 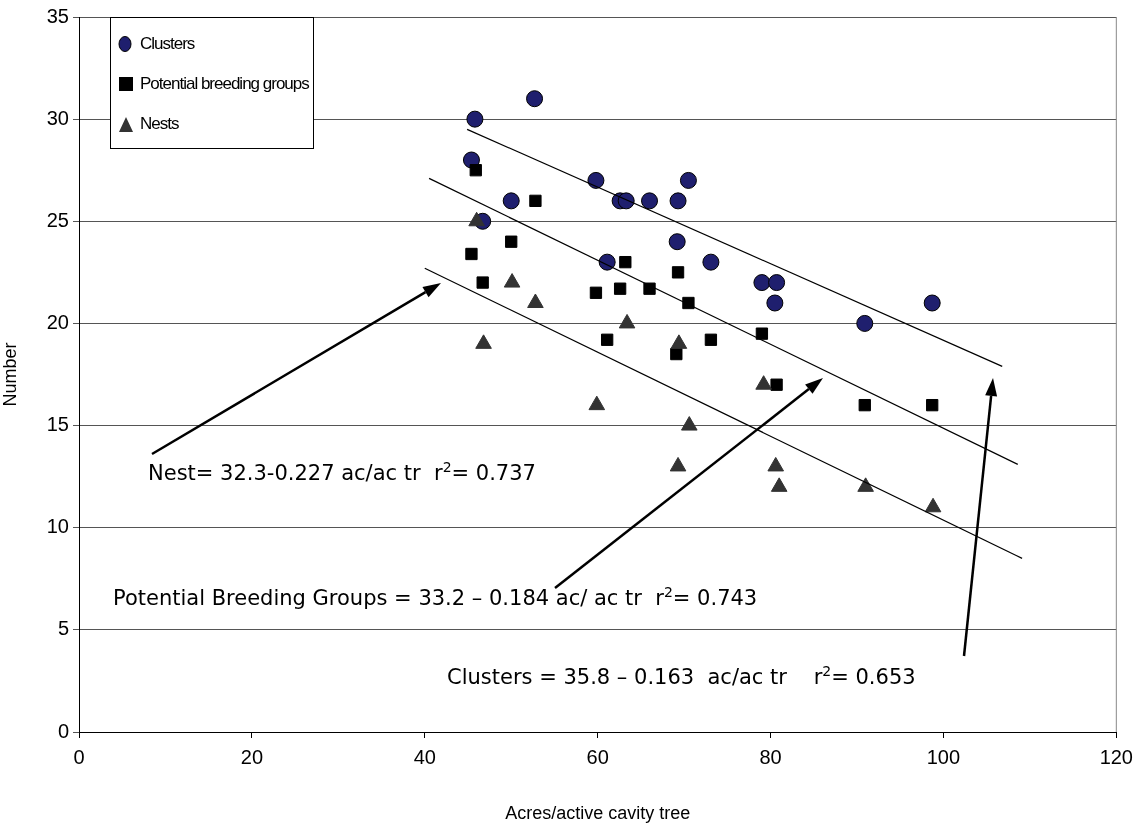 I want to click on y-tick-label: 15, so click(x=57, y=424).